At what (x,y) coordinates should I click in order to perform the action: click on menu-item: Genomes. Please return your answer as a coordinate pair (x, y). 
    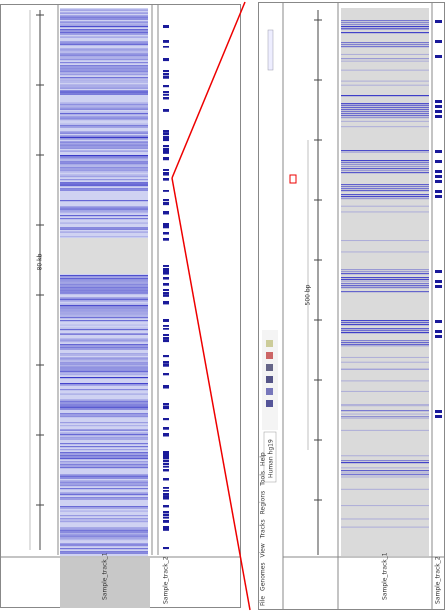
    Looking at the image, I should click on (263, 576).